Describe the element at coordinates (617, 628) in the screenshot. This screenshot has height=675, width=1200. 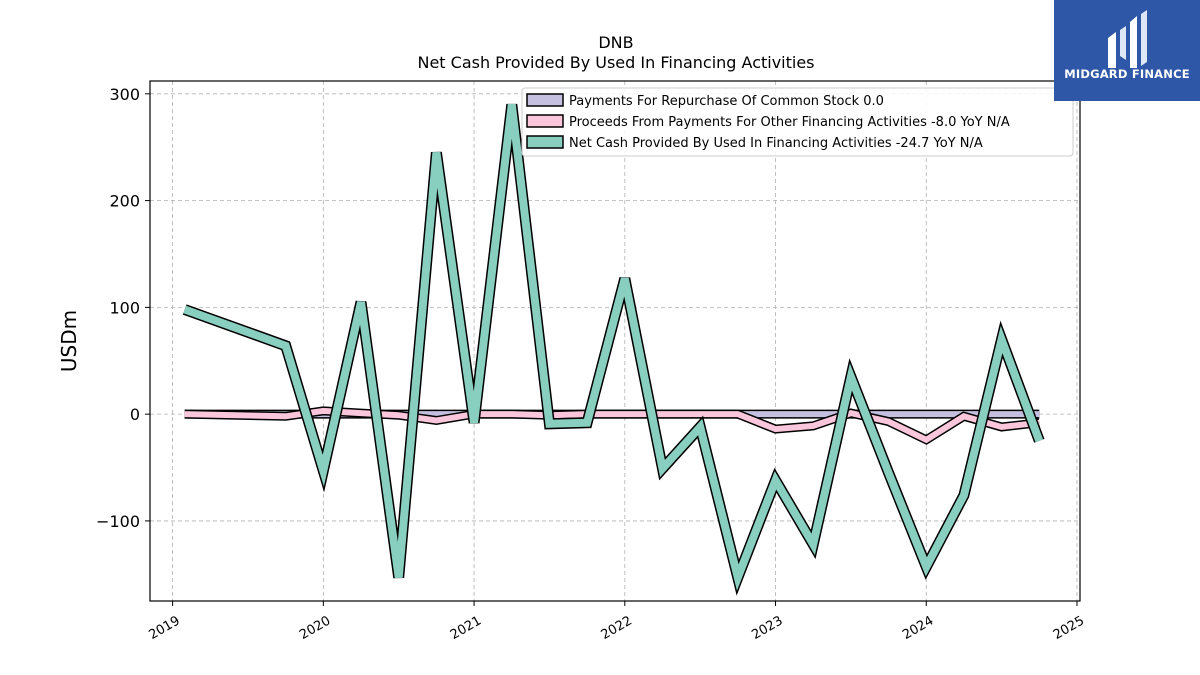
I see `x-tick-label: 2022` at that location.